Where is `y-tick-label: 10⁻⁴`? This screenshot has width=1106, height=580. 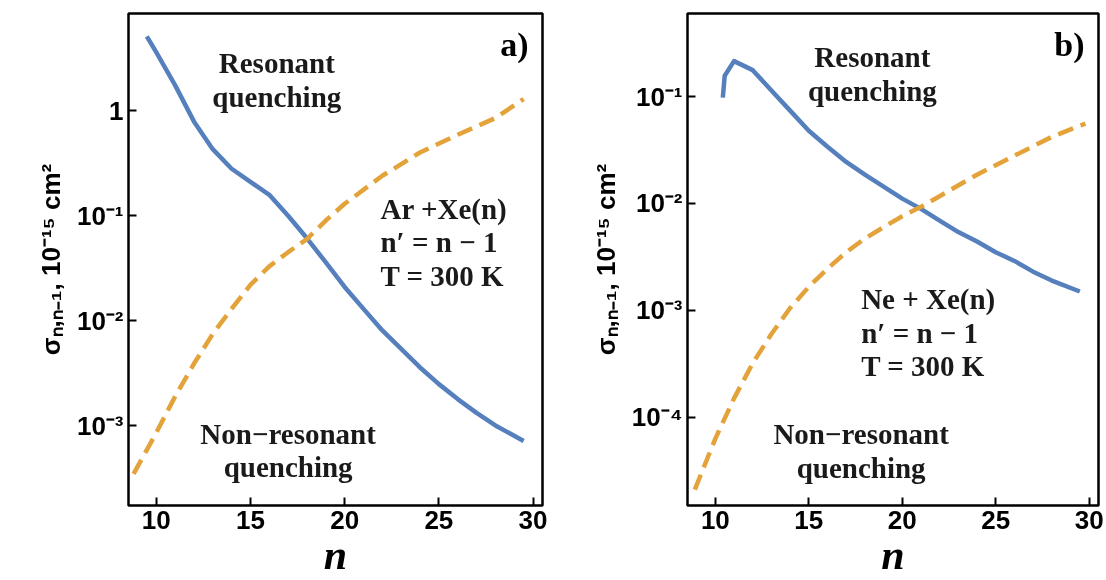 y-tick-label: 10⁻⁴ is located at coordinates (657, 417).